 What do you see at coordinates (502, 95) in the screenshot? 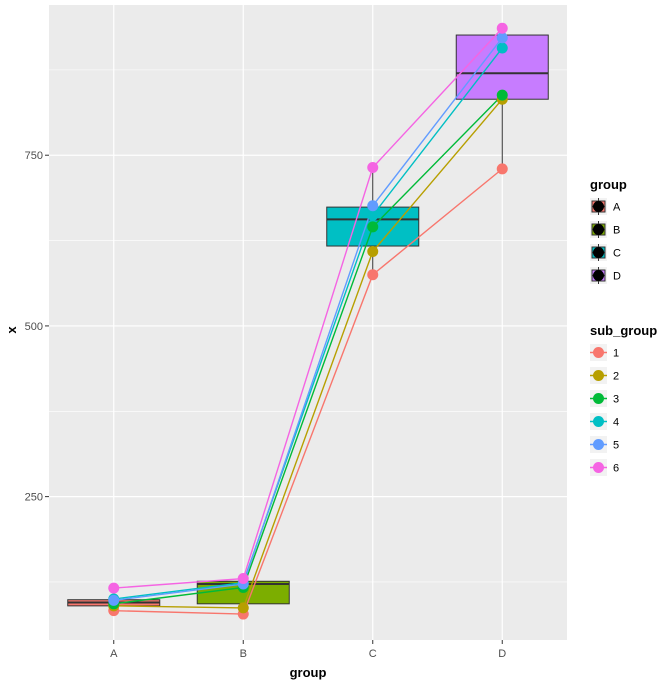
I see `point-3-D` at bounding box center [502, 95].